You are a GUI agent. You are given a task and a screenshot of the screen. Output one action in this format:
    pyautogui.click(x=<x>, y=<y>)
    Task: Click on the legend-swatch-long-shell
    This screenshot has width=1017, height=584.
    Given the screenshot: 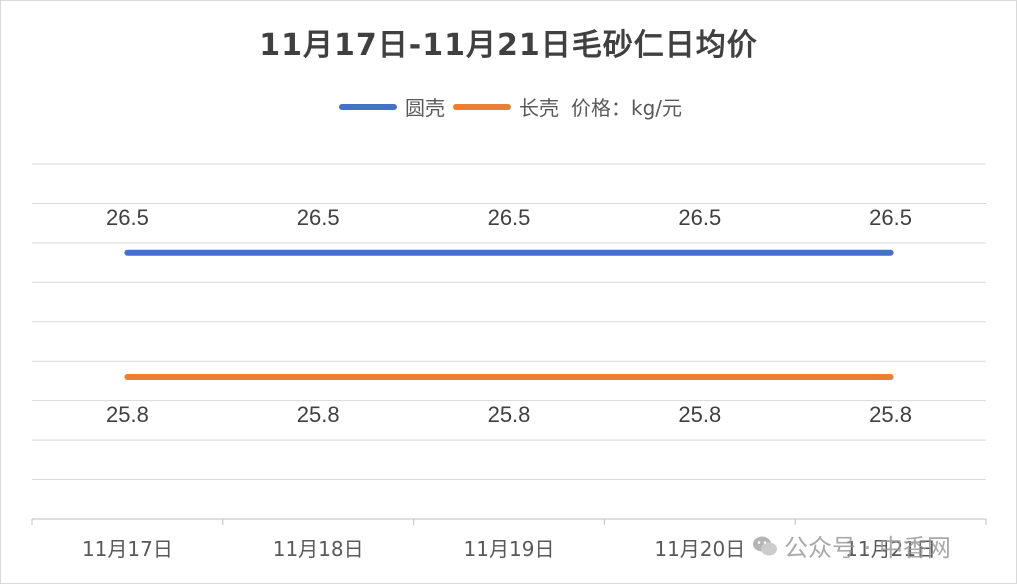 What is the action you would take?
    pyautogui.click(x=481, y=106)
    